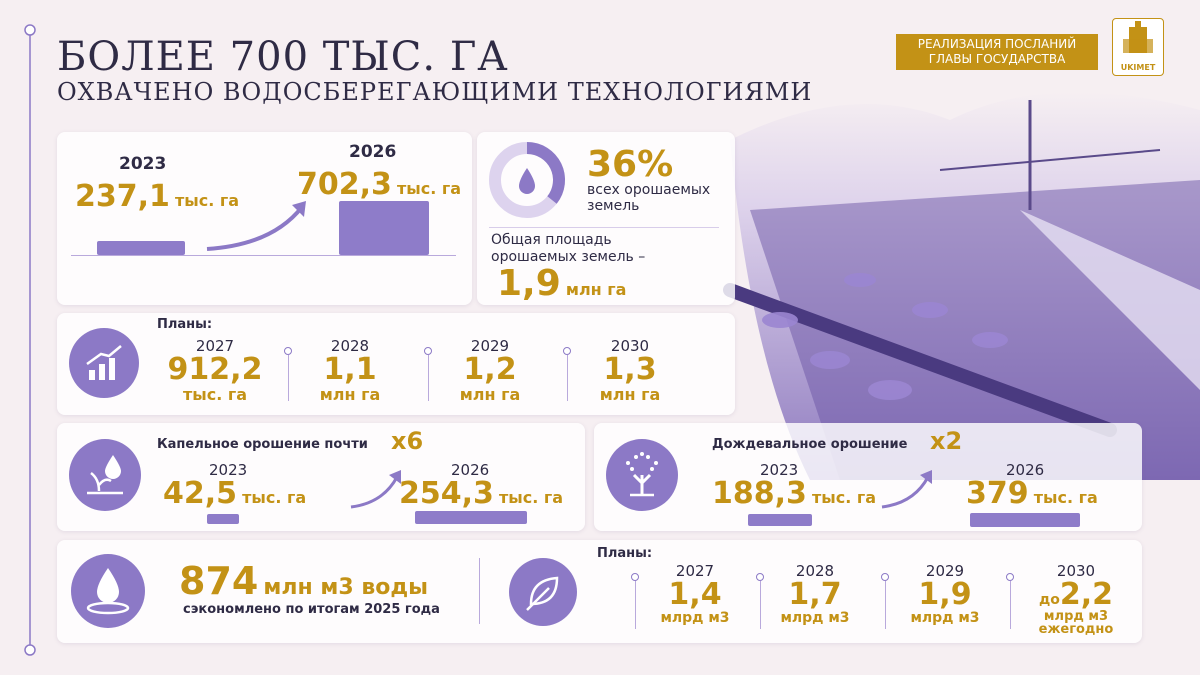  I want to click on value: 1,7, so click(815, 594).